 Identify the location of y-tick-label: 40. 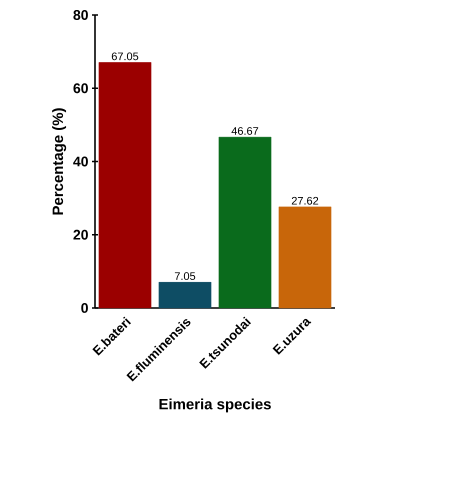
(80, 161).